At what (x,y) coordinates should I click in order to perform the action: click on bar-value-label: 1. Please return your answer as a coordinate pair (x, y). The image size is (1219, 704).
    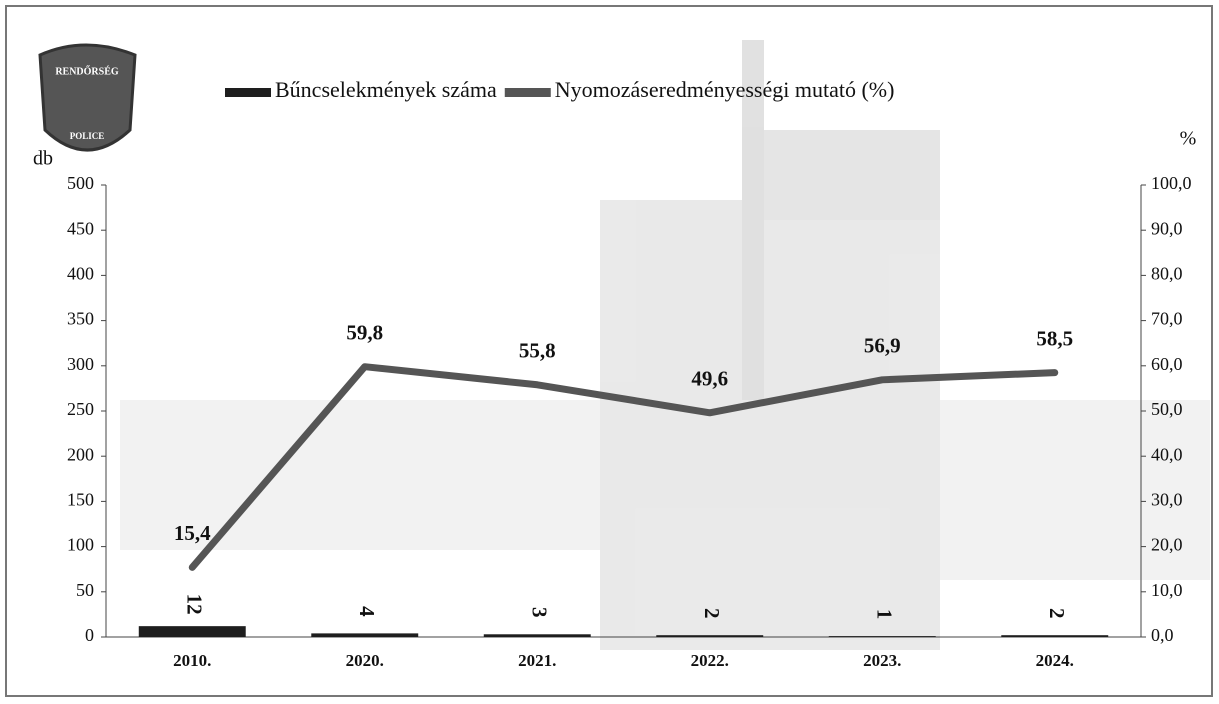
    Looking at the image, I should click on (884, 614).